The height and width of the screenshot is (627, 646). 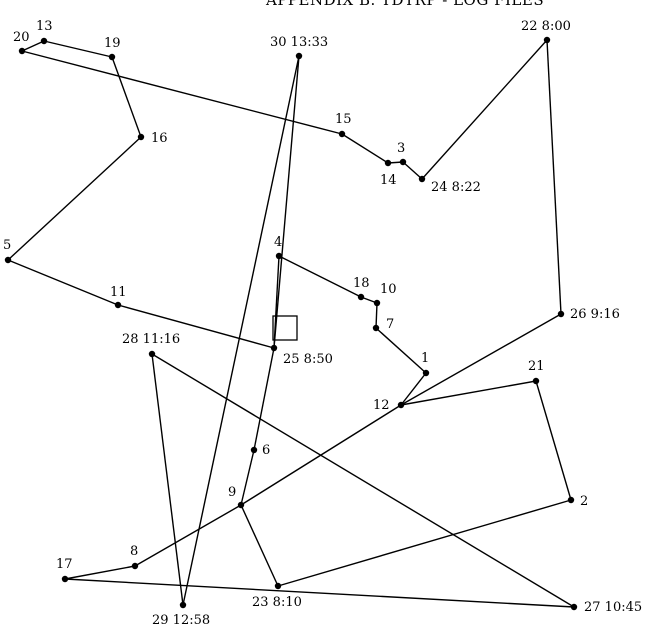 What do you see at coordinates (413, 389) in the screenshot?
I see `edge-n12-n1` at bounding box center [413, 389].